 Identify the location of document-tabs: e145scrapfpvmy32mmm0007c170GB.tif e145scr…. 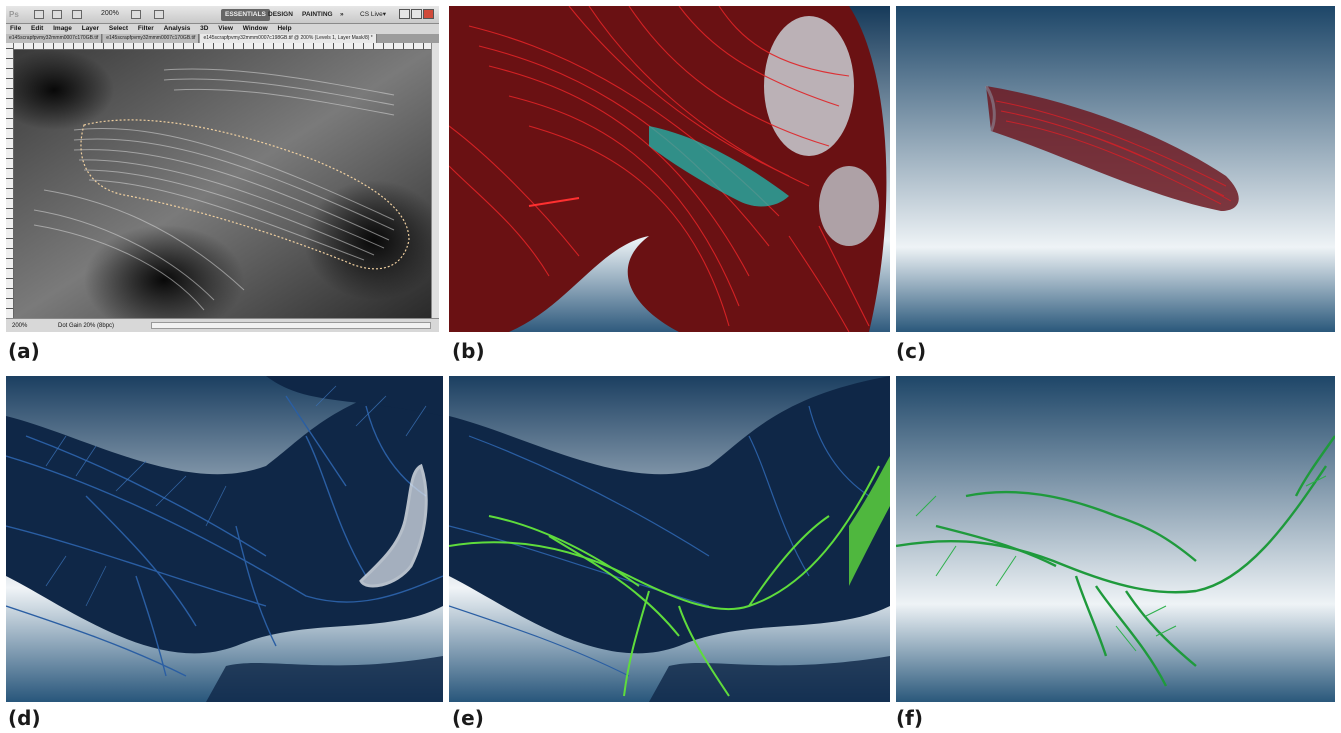
(222, 38).